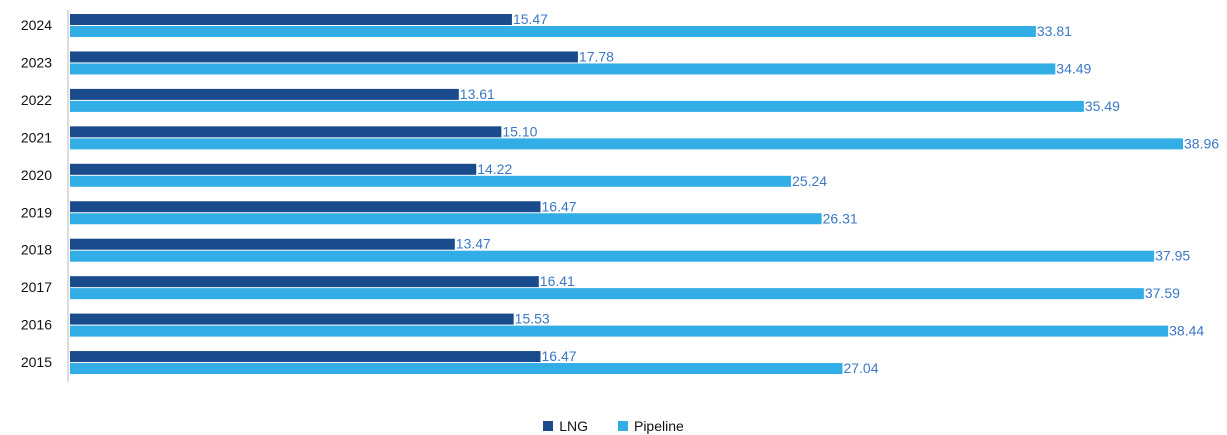 Image resolution: width=1227 pixels, height=435 pixels. Describe the element at coordinates (36, 250) in the screenshot. I see `y-tick-label: 2018` at that location.